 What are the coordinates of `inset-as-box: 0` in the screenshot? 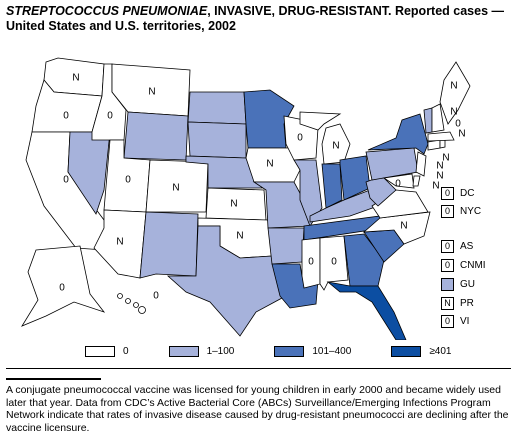 It's located at (447, 246).